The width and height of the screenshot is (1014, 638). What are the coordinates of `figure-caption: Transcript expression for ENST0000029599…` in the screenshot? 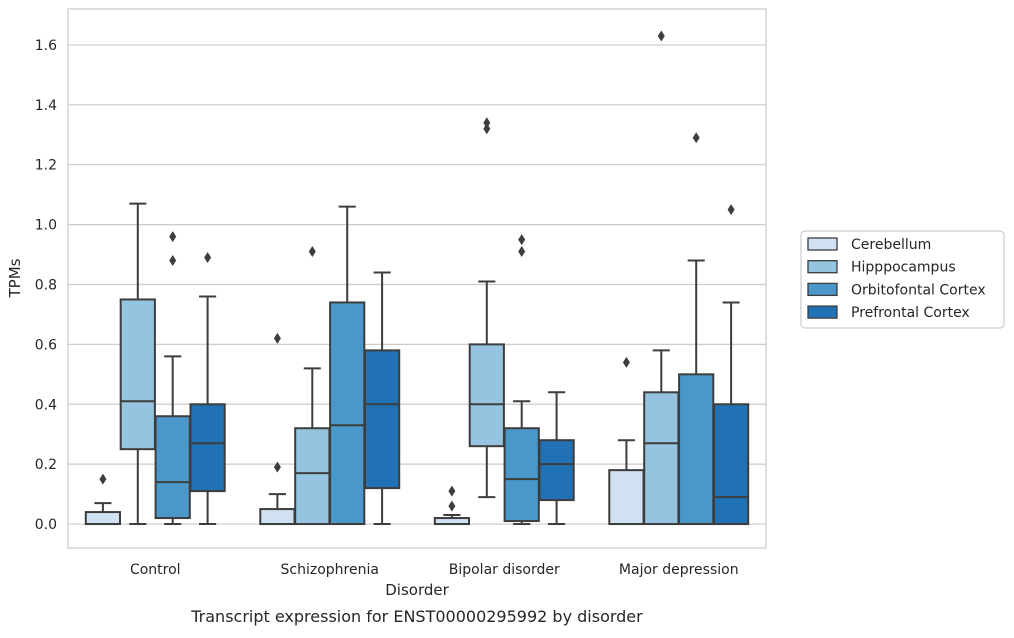 It's located at (416, 616).